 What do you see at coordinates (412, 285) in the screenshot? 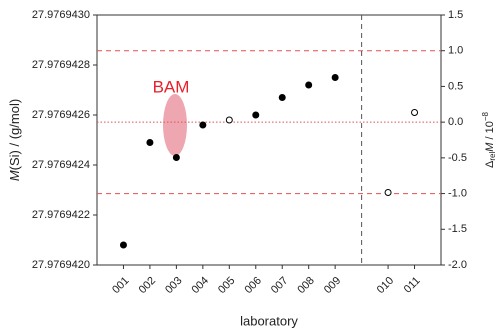
I see `x-tick-label: 011` at bounding box center [412, 285].